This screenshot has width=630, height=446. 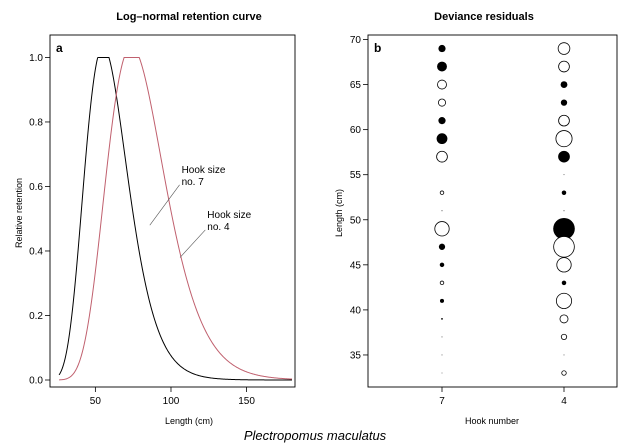 I want to click on y-tick-label: 0.2, so click(x=36, y=316).